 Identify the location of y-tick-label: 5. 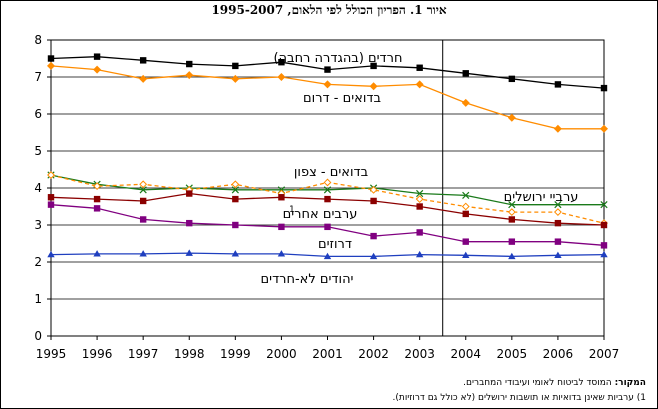
(38, 151).